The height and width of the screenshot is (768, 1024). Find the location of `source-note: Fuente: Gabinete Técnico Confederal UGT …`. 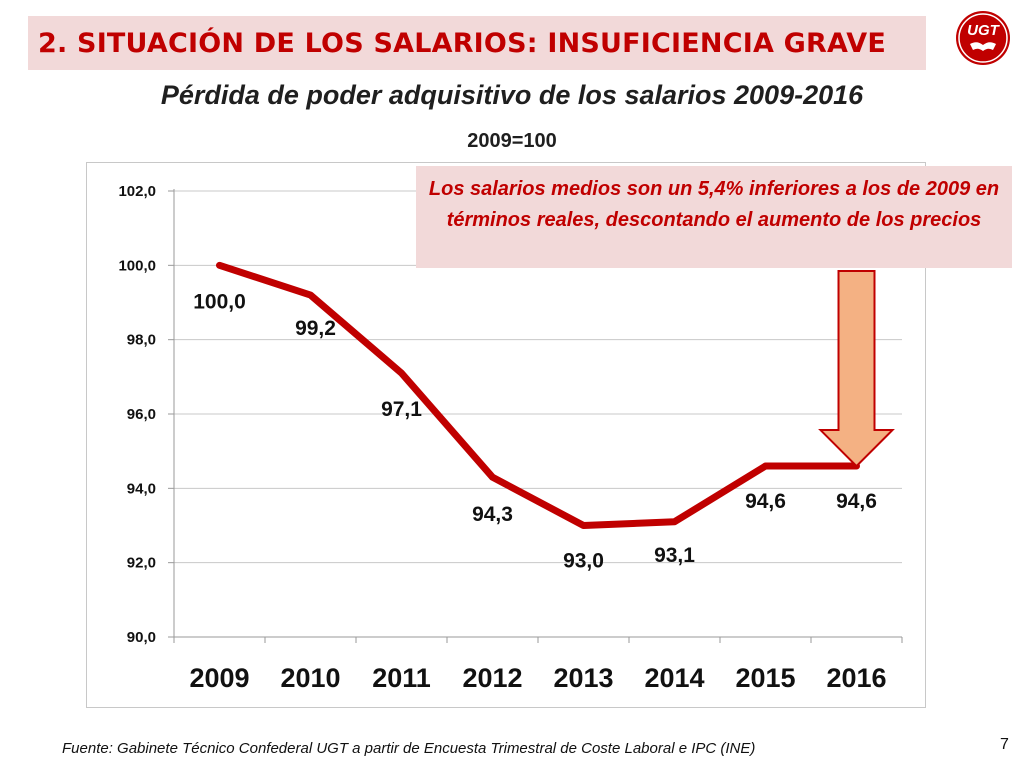

source-note: Fuente: Gabinete Técnico Confederal UGT … is located at coordinates (409, 748).